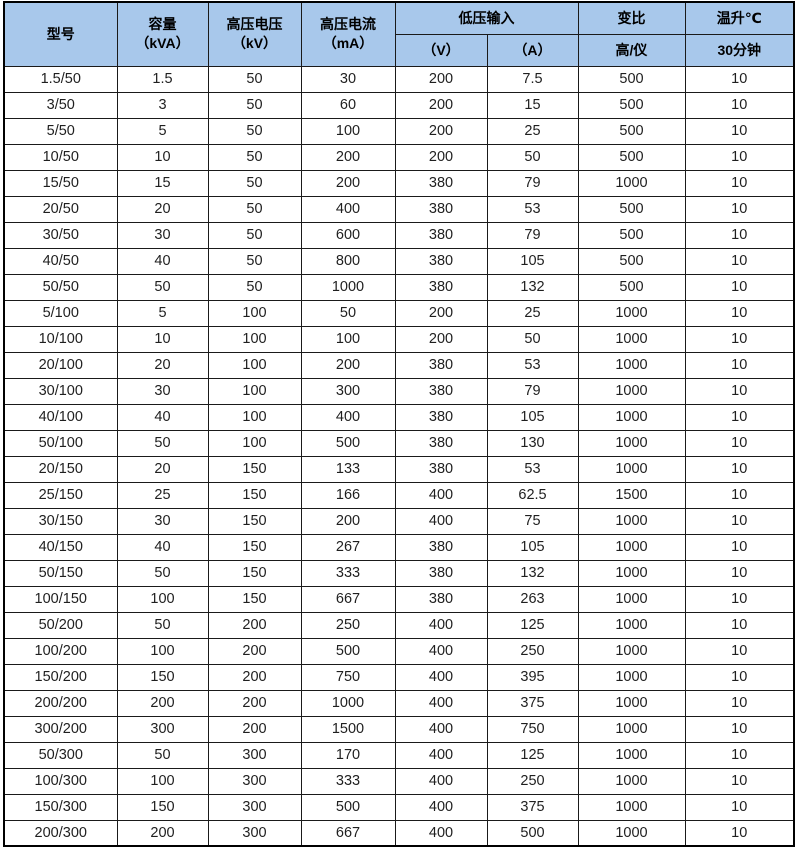 The height and width of the screenshot is (850, 796). Describe the element at coordinates (532, 287) in the screenshot. I see `cell-lv-current: 132` at that location.